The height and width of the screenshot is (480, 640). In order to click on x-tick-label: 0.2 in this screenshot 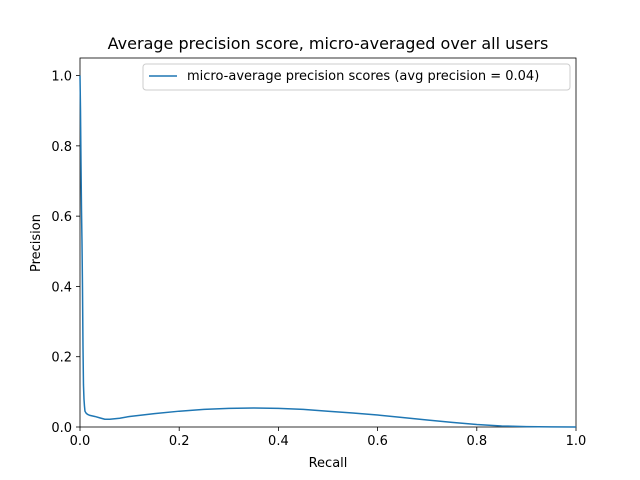, I will do `click(179, 441)`.